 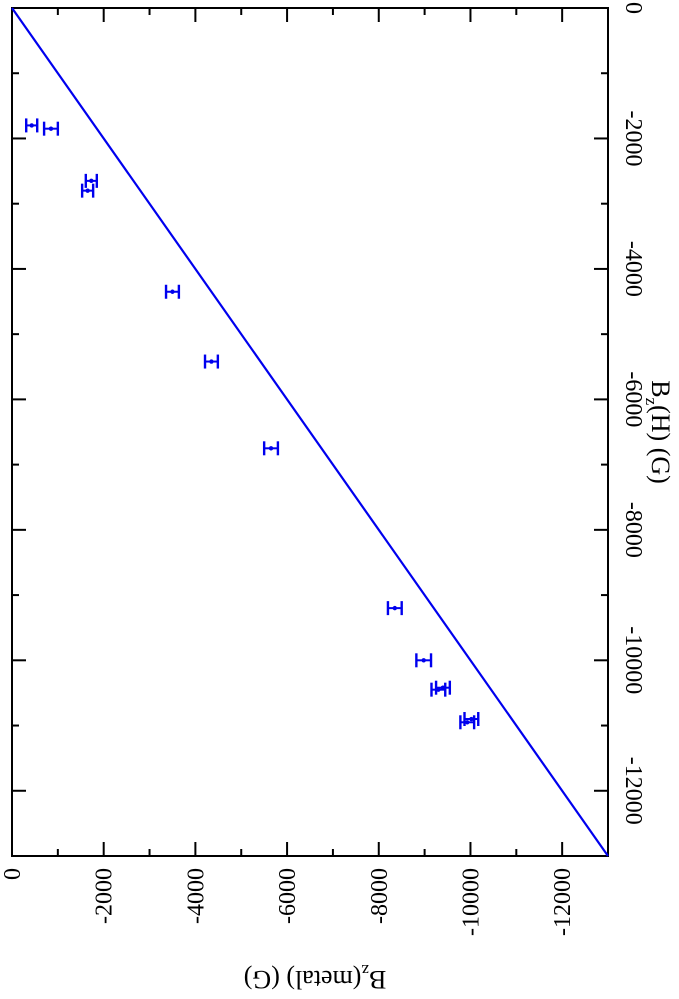 I want to click on x-tick-label: 0, so click(x=633, y=8).